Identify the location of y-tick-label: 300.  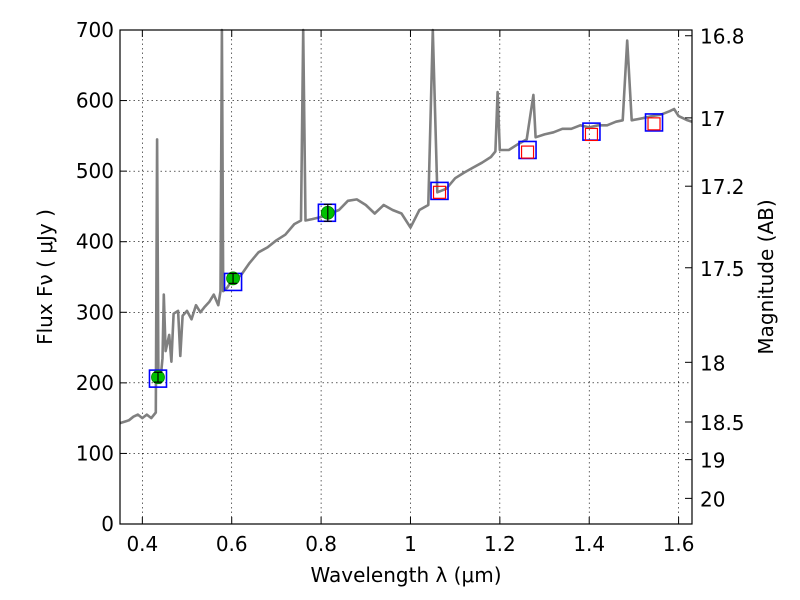
(95, 312).